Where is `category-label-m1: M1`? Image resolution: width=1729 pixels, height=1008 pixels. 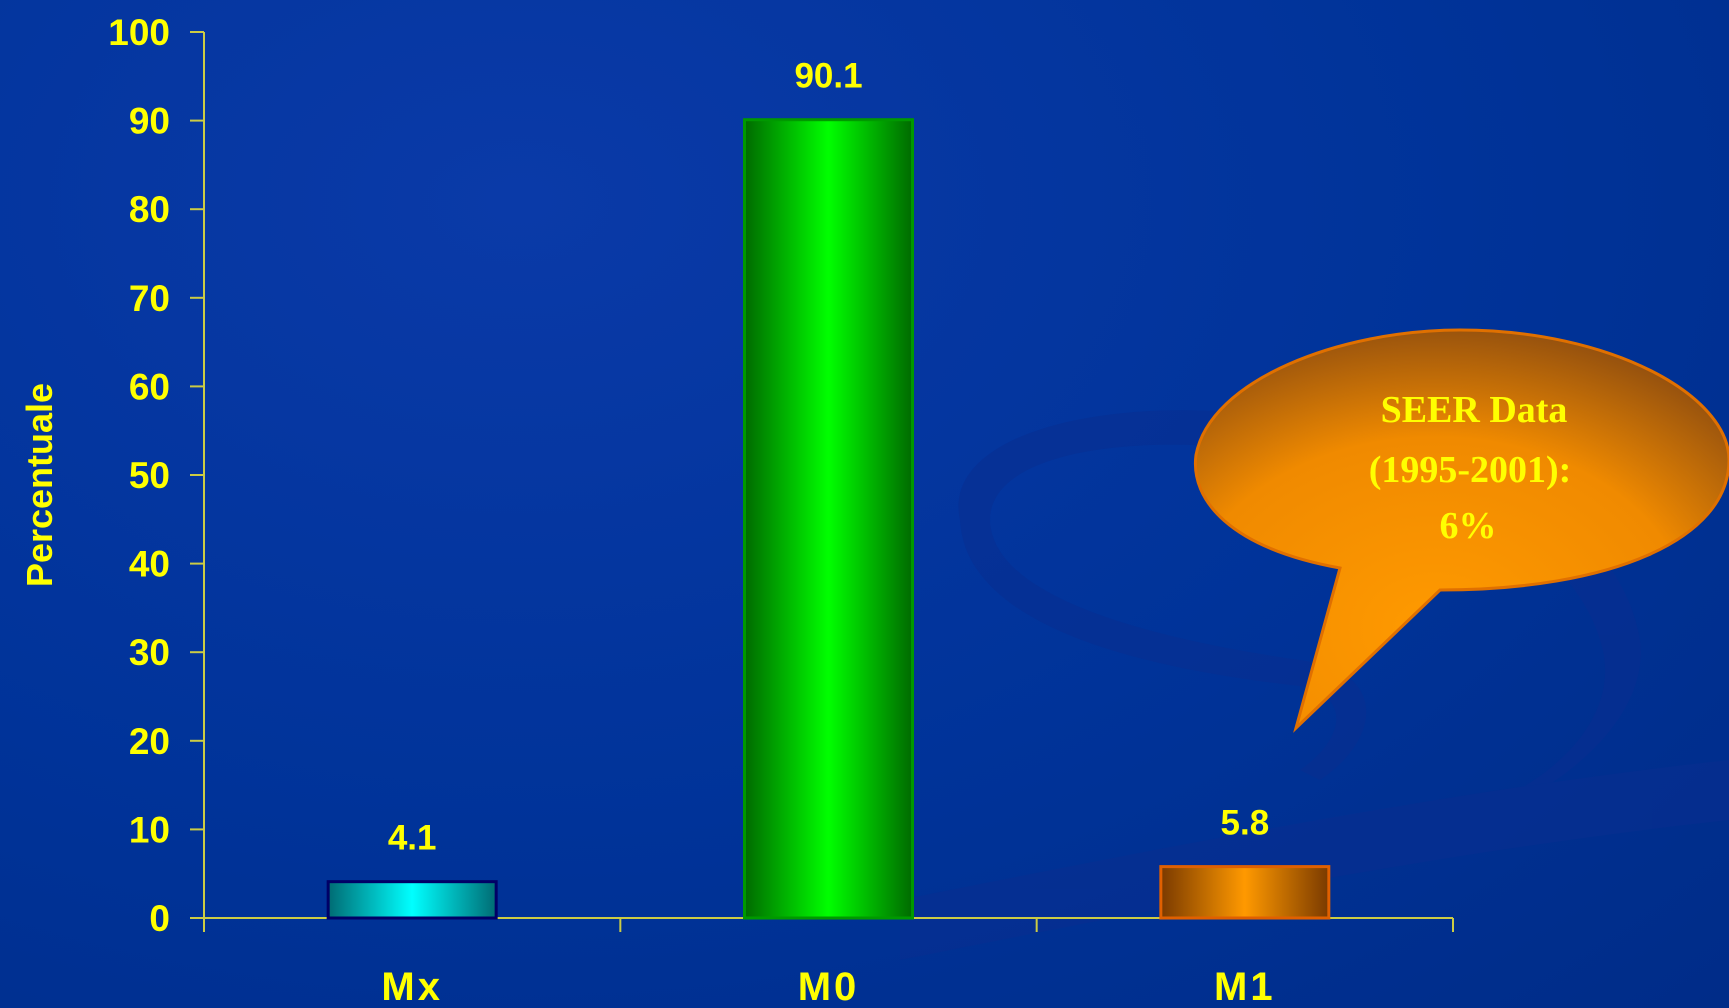
category-label-m1: M1 is located at coordinates (1245, 986).